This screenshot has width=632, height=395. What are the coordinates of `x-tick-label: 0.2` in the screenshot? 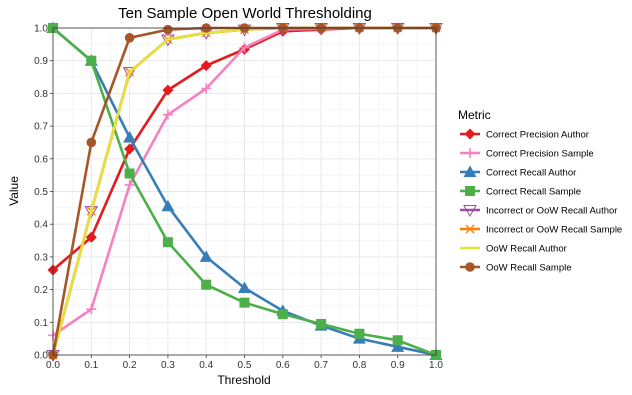 It's located at (130, 365).